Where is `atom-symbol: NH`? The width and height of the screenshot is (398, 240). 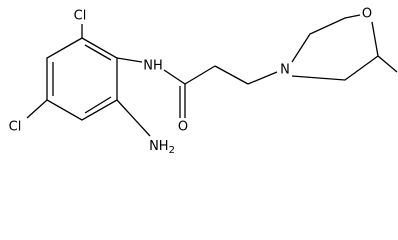
atom-symbol: NH is located at coordinates (159, 146).